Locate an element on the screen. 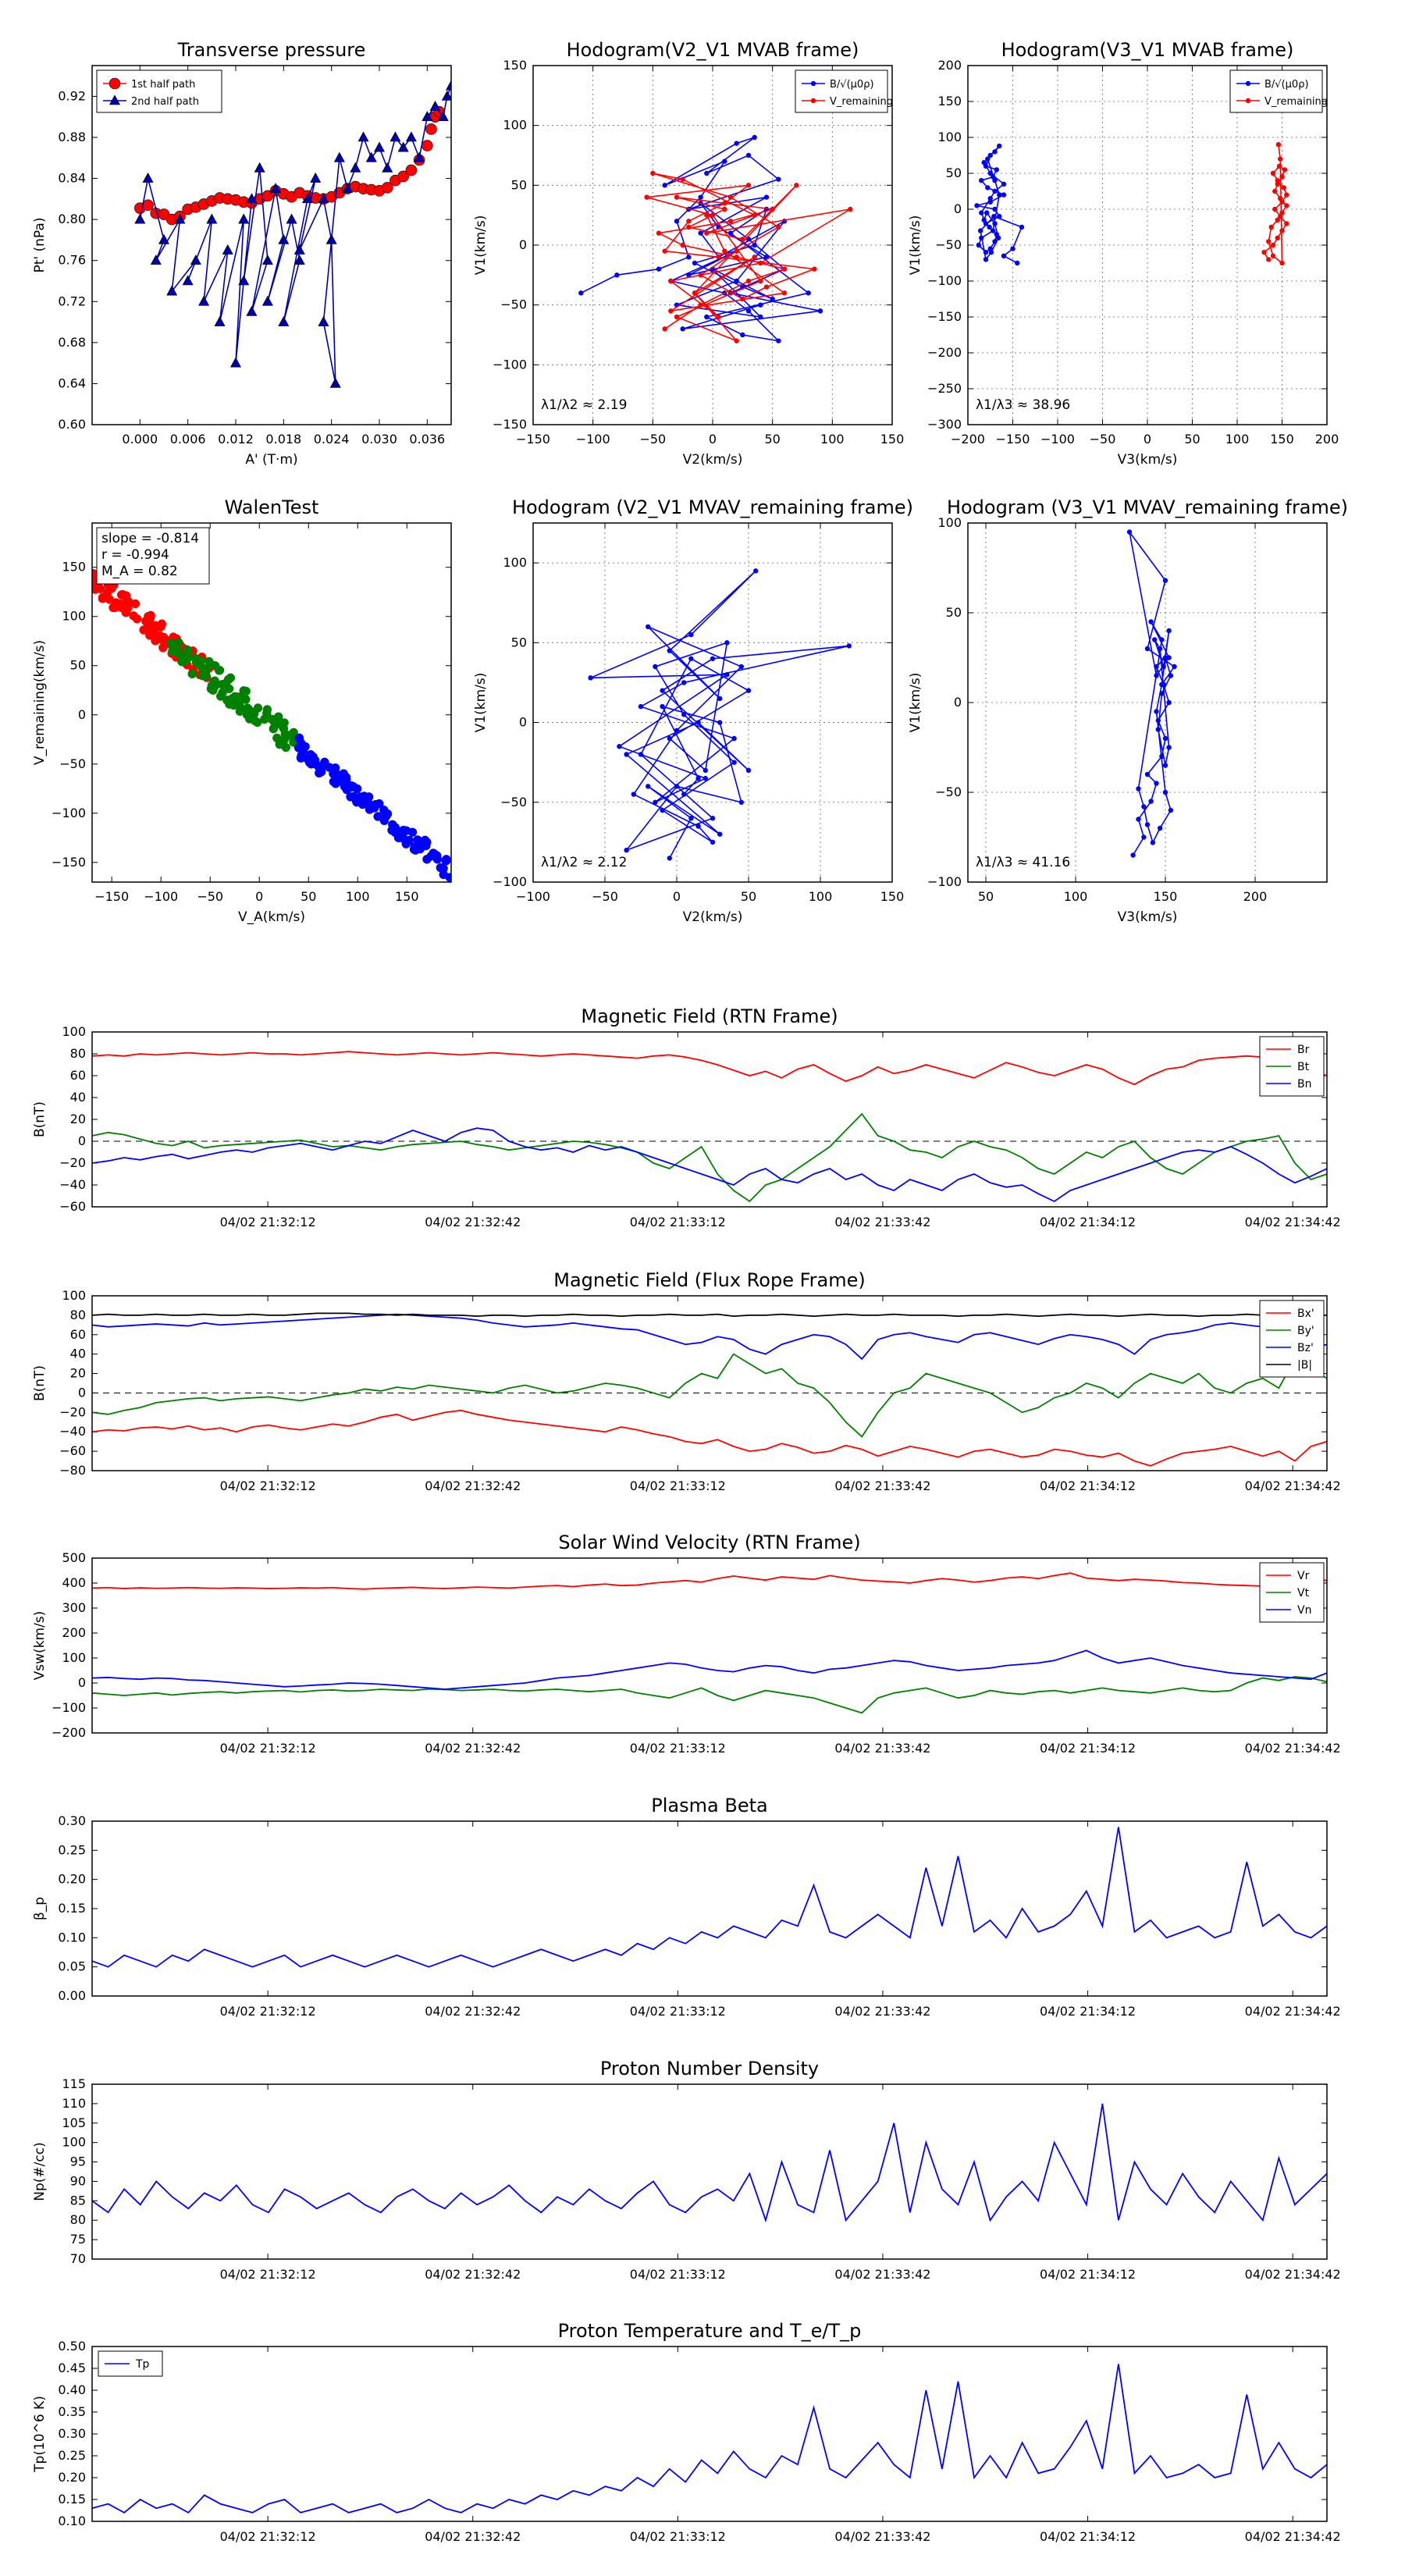 The width and height of the screenshot is (1405, 2576). h4-xtick-label: 150 is located at coordinates (1166, 896).